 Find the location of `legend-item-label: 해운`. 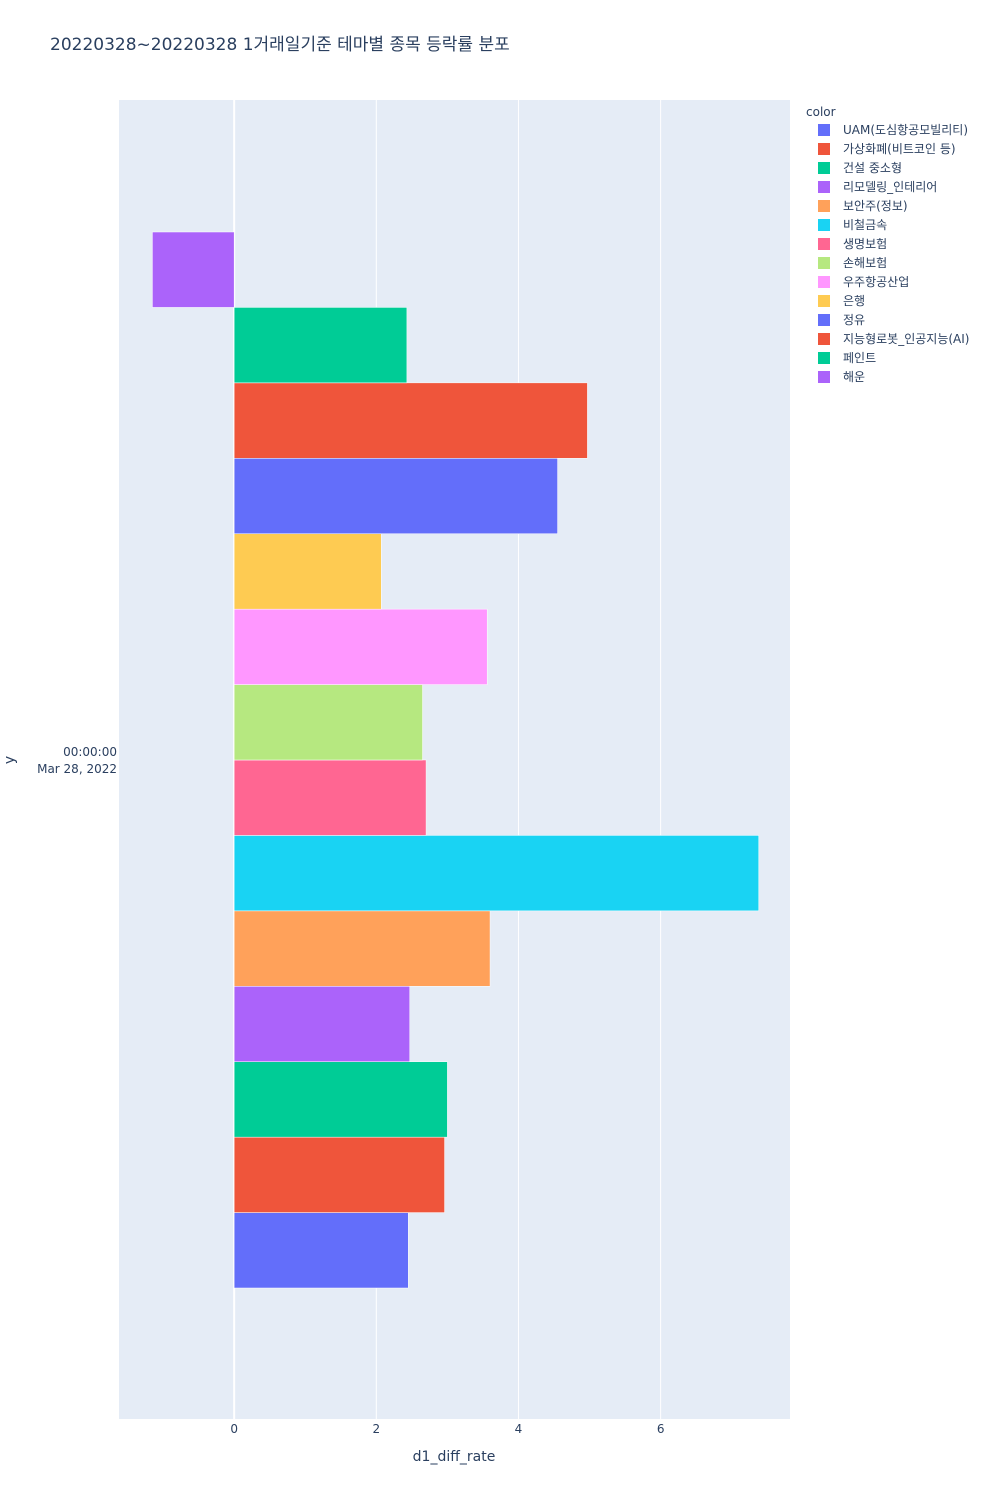

legend-item-label: 해운 is located at coordinates (854, 377).